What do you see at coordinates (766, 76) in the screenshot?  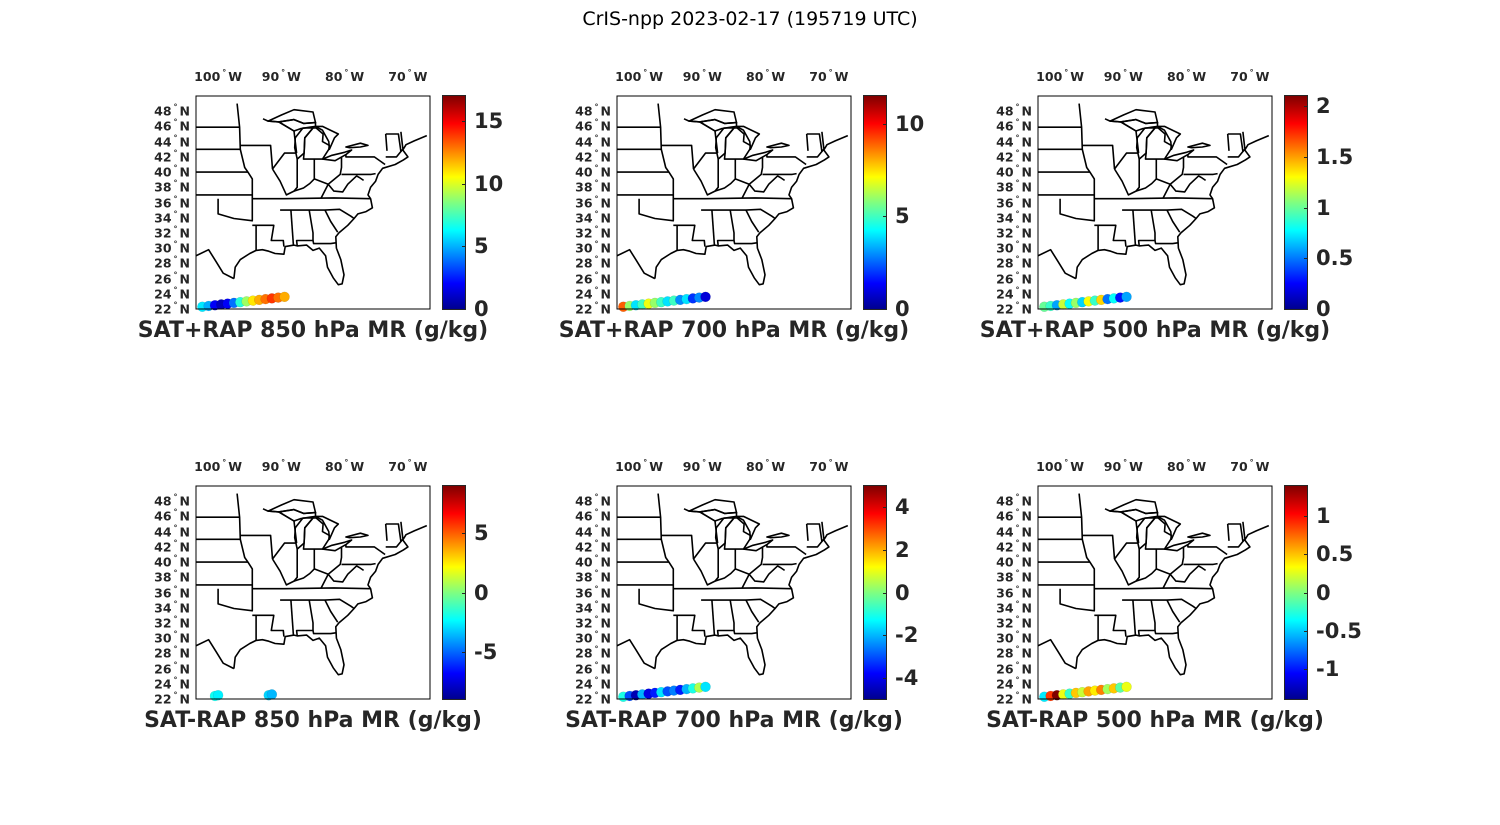 I see `lon-tick-label: 80 ° W` at bounding box center [766, 76].